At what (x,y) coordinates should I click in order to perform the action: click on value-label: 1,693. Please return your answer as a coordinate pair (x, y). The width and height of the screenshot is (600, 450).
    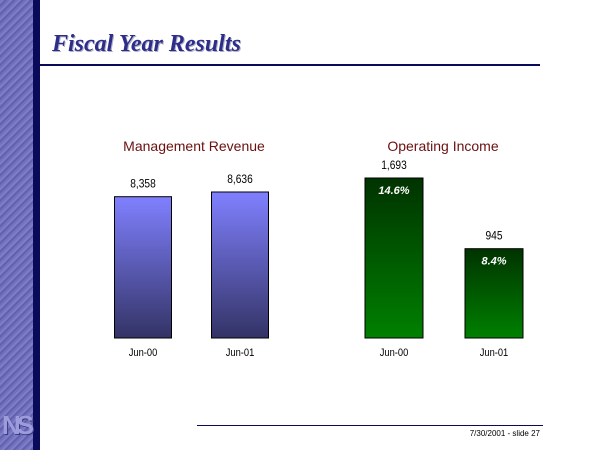
    Looking at the image, I should click on (394, 165).